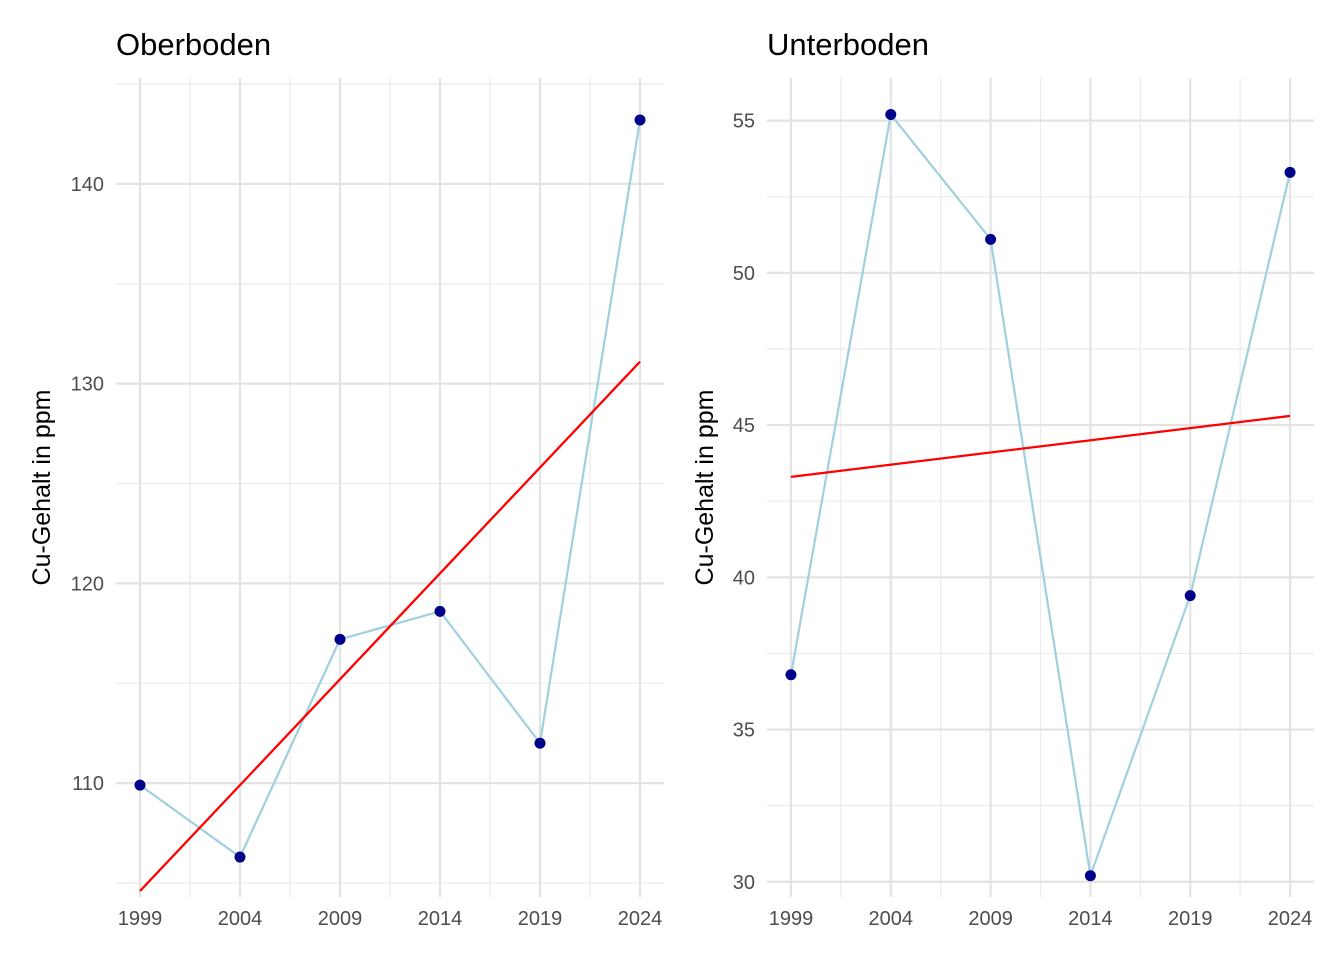  What do you see at coordinates (87, 385) in the screenshot?
I see `y-tick-label: 130` at bounding box center [87, 385].